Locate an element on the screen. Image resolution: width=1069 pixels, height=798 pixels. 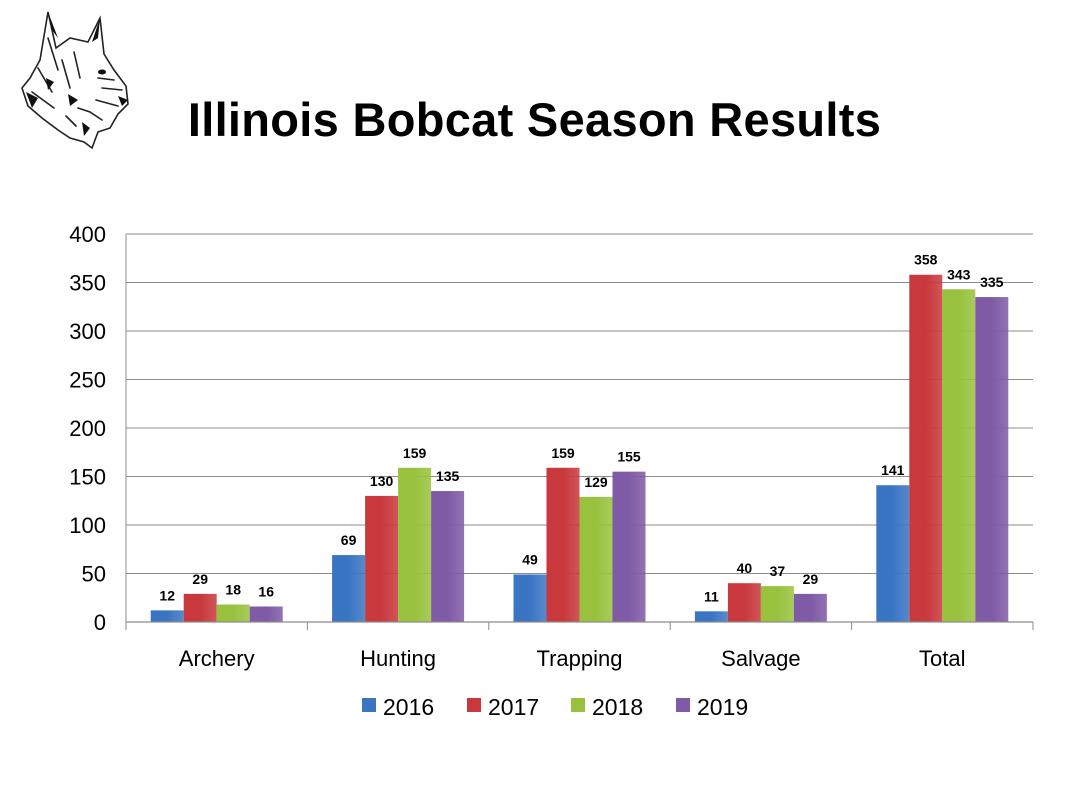
bar-2018-total is located at coordinates (959, 455).